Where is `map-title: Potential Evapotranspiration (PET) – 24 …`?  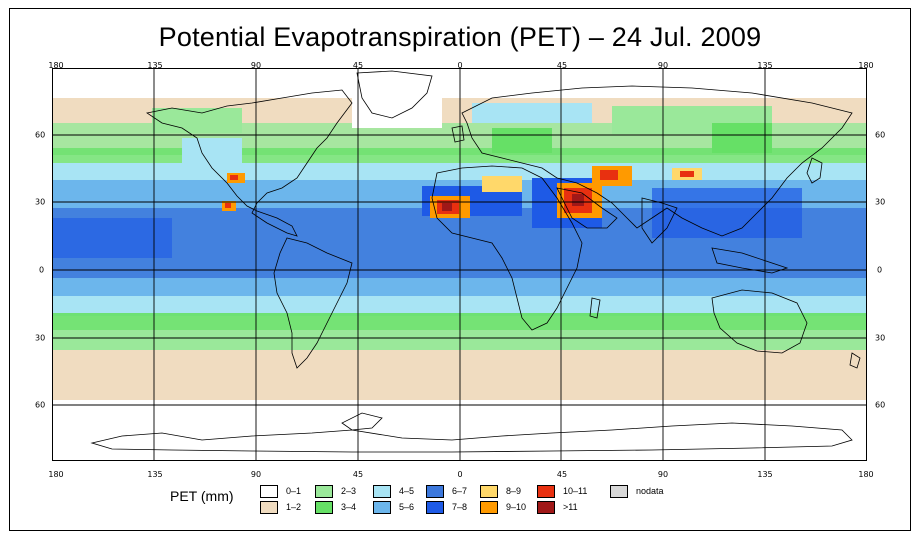
map-title: Potential Evapotranspiration (PET) – 24 … is located at coordinates (460, 37).